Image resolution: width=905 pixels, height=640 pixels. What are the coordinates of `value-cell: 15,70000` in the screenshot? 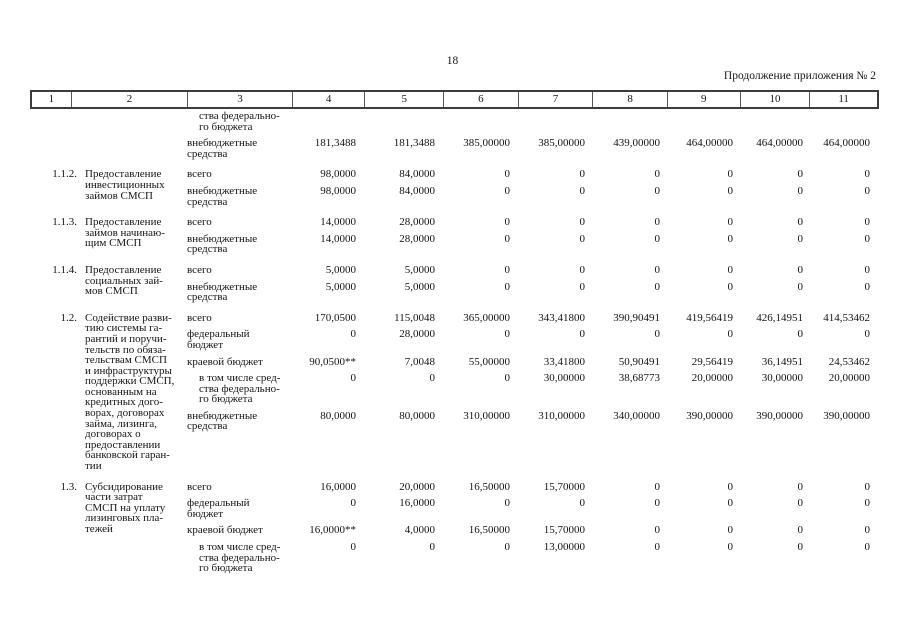 It's located at (564, 486).